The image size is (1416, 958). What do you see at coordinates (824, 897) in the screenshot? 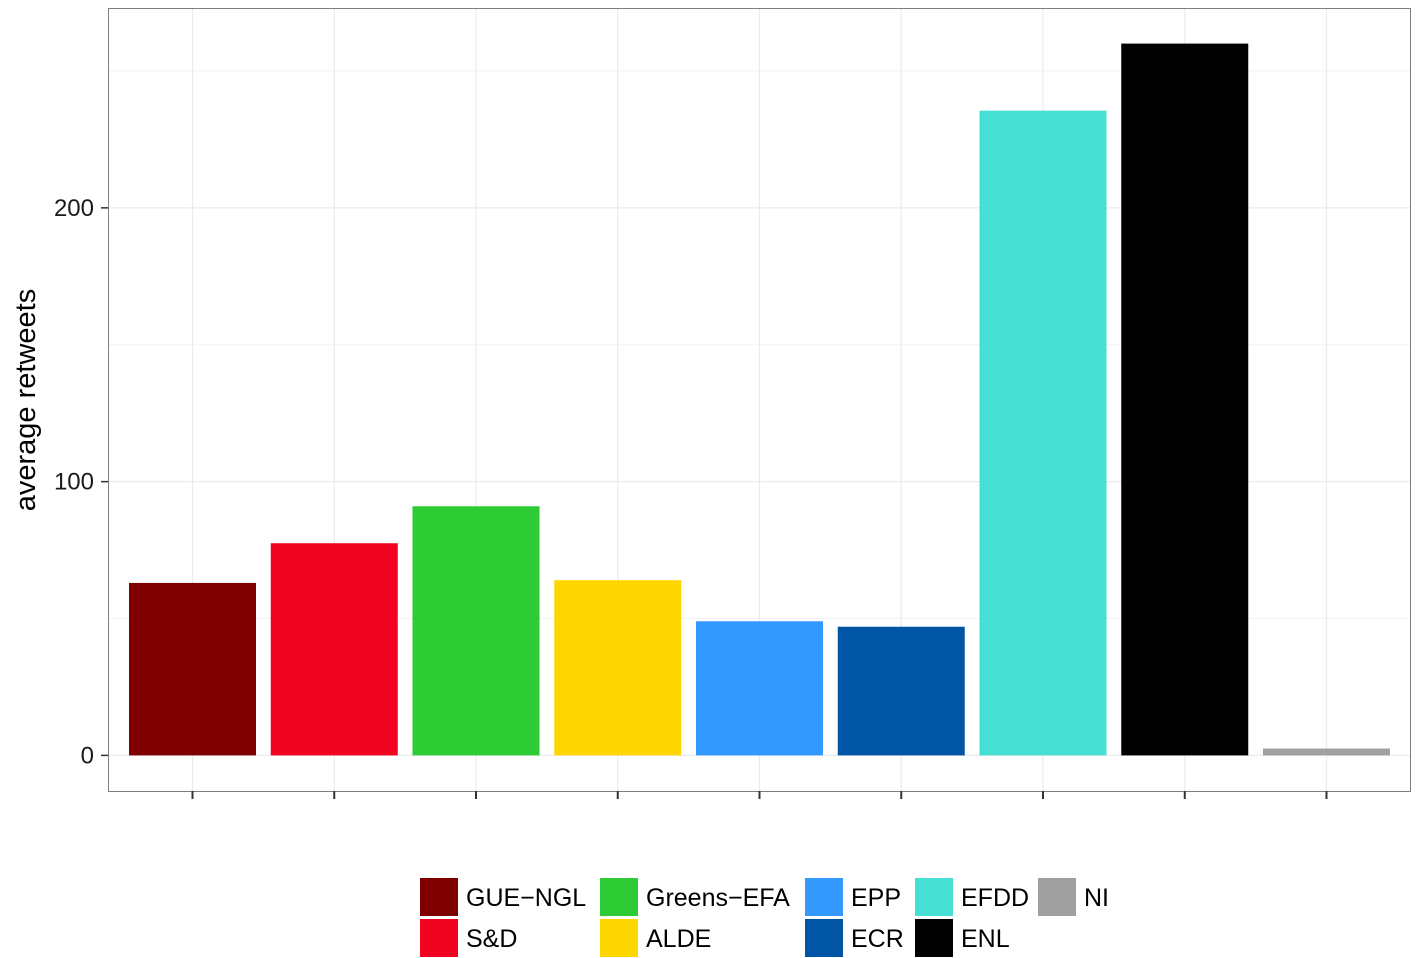
I see `legend-key-epp` at bounding box center [824, 897].